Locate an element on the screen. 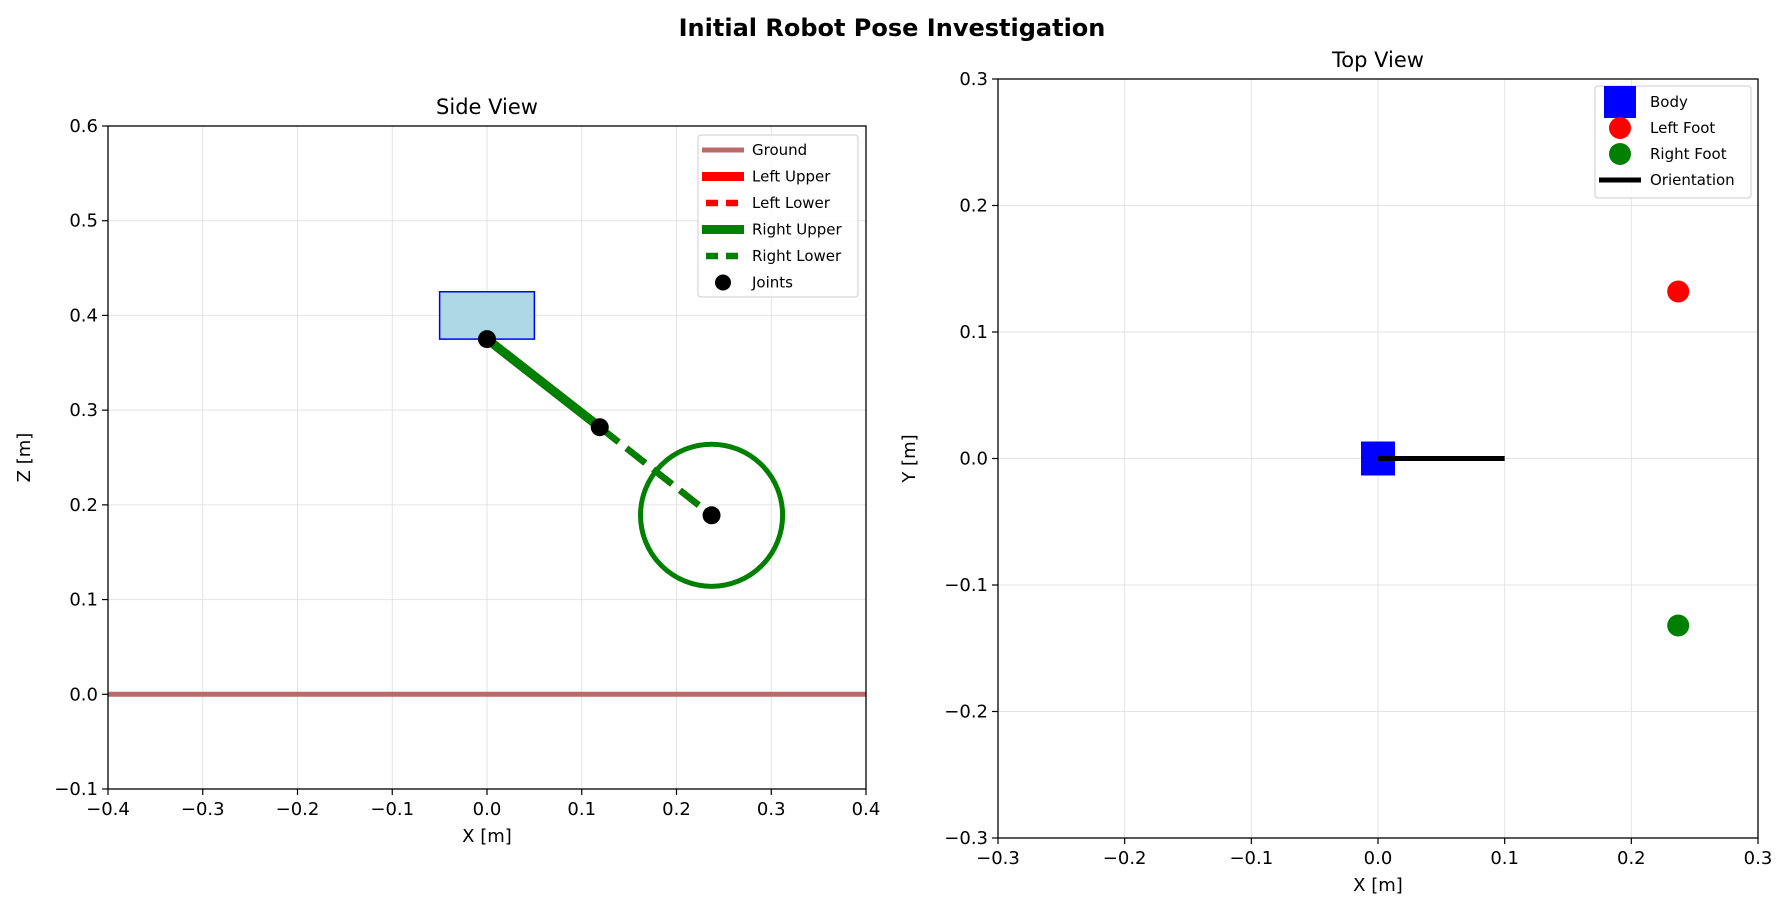 This screenshot has height=912, width=1784. right-foot-marker is located at coordinates (1678, 625).